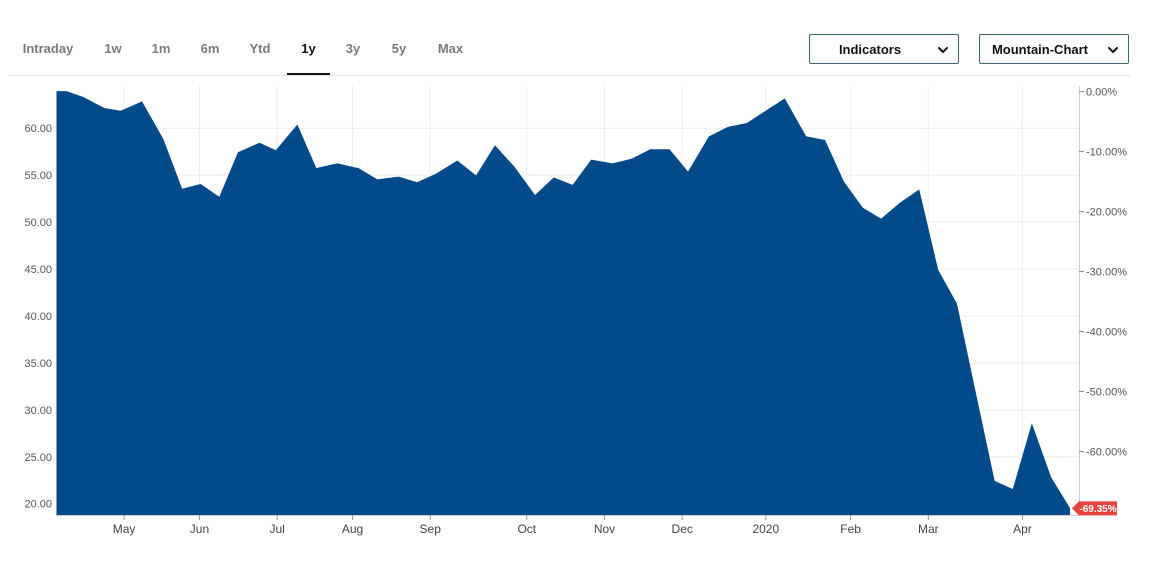 The width and height of the screenshot is (1152, 568). I want to click on x-tick-label: May, so click(124, 529).